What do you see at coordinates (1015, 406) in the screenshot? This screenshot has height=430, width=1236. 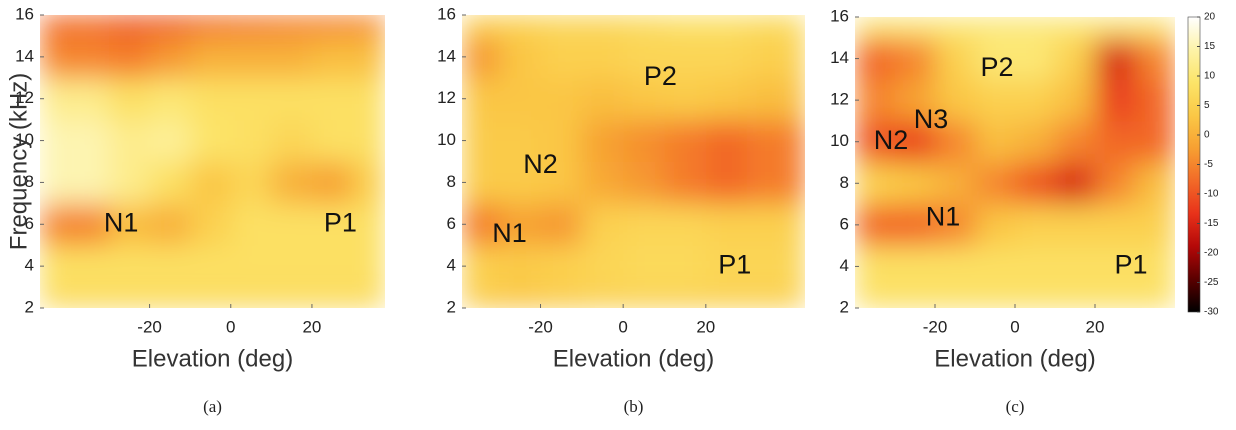 I see `caption: (c)` at bounding box center [1015, 406].